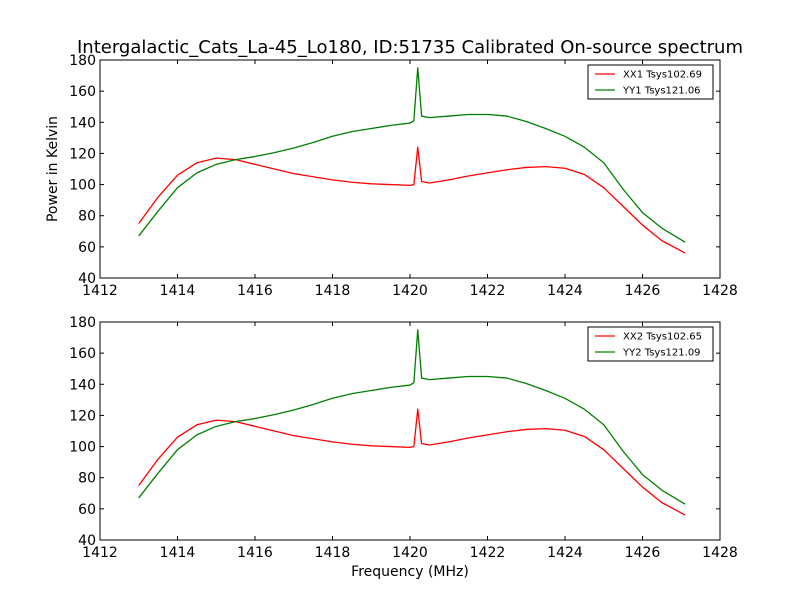  Describe the element at coordinates (412, 200) in the screenshot. I see `series-line-xx1` at that location.